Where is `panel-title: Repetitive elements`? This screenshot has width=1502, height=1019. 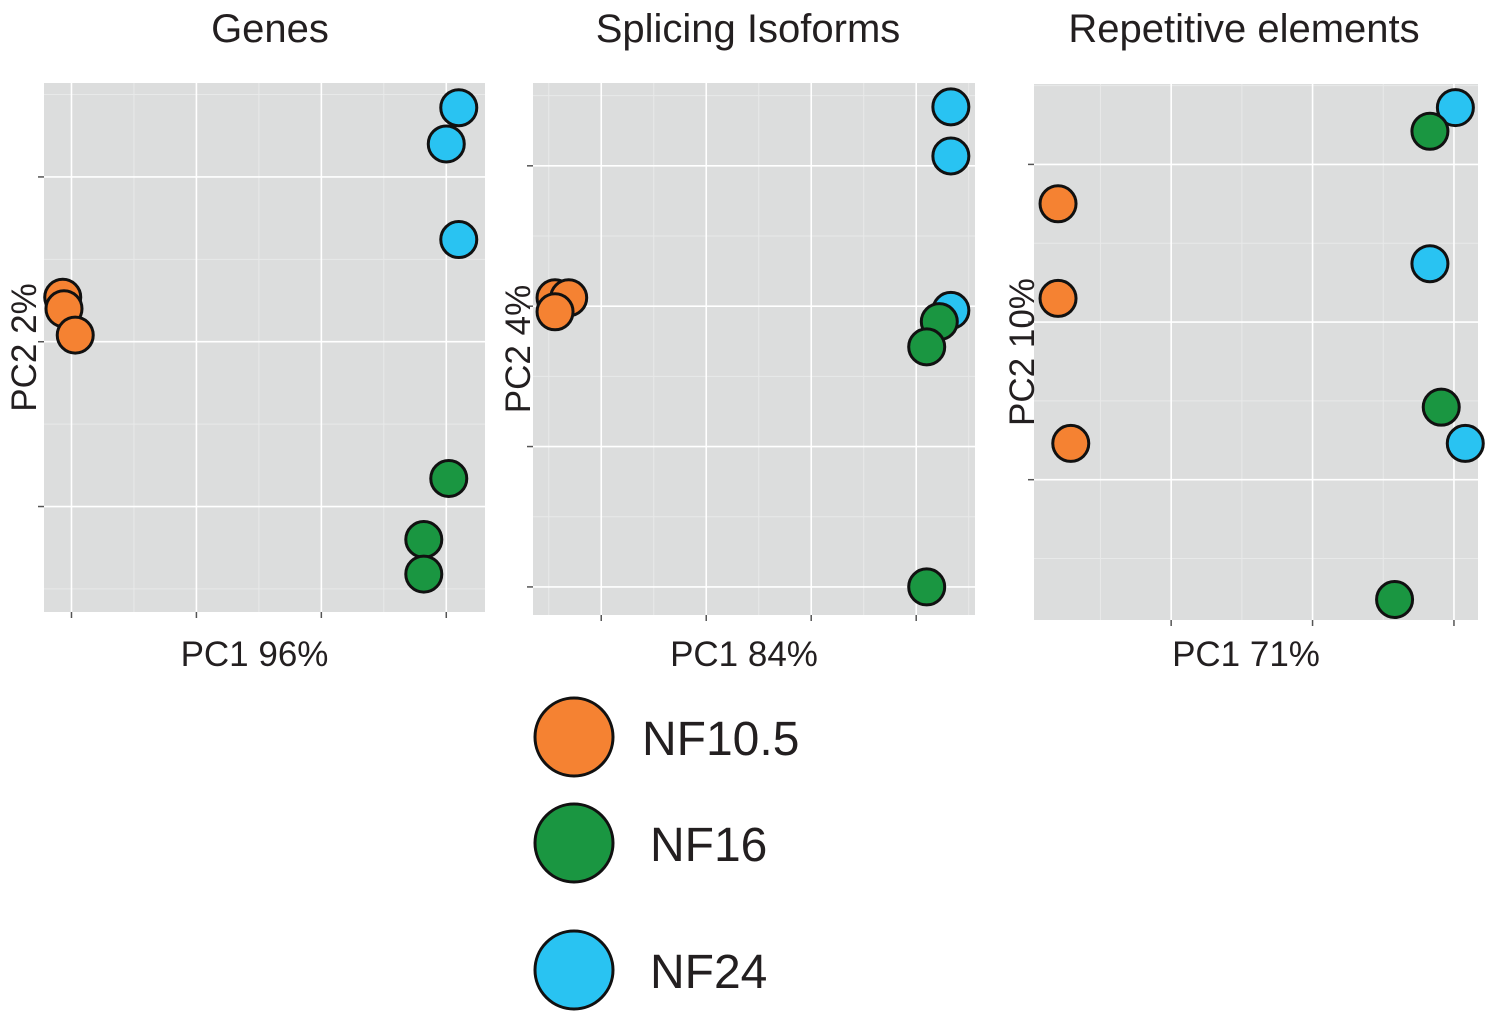
panel-title: Repetitive elements is located at coordinates (1243, 29).